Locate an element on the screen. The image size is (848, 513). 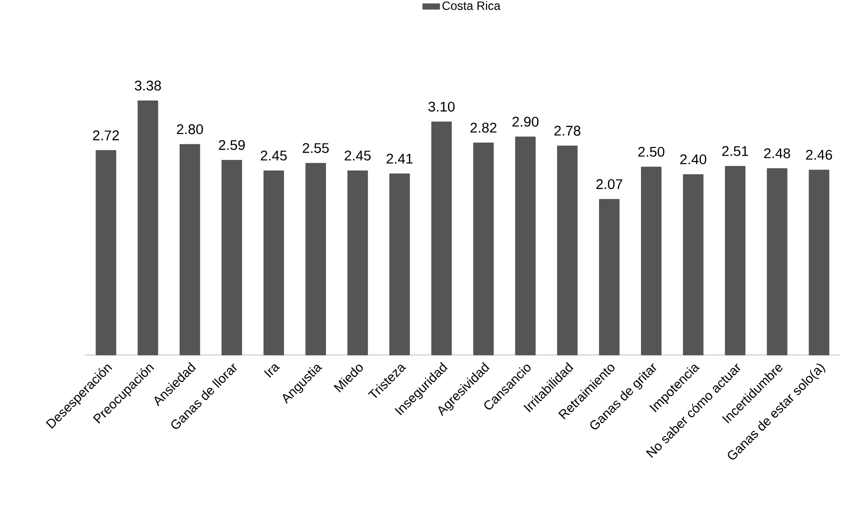
data-label: 2.48 is located at coordinates (777, 153).